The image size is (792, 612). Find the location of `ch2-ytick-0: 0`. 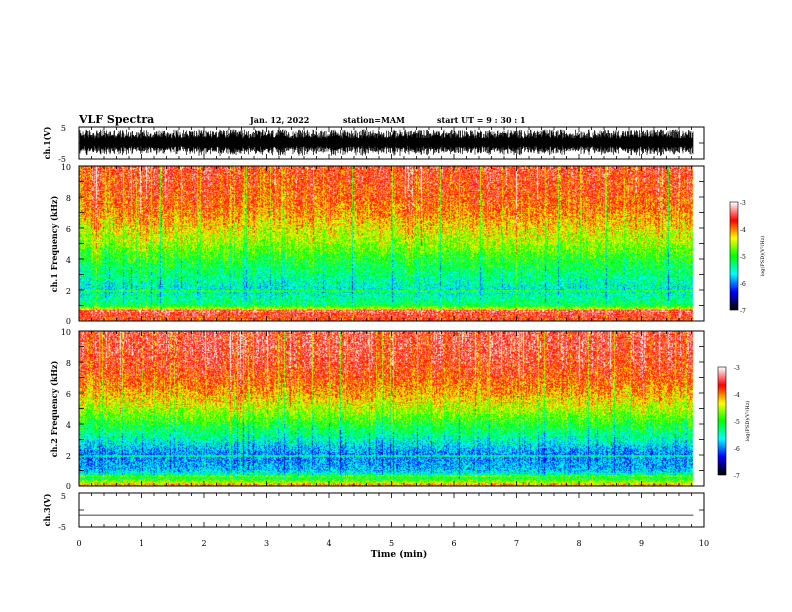

ch2-ytick-0: 0 is located at coordinates (68, 486).